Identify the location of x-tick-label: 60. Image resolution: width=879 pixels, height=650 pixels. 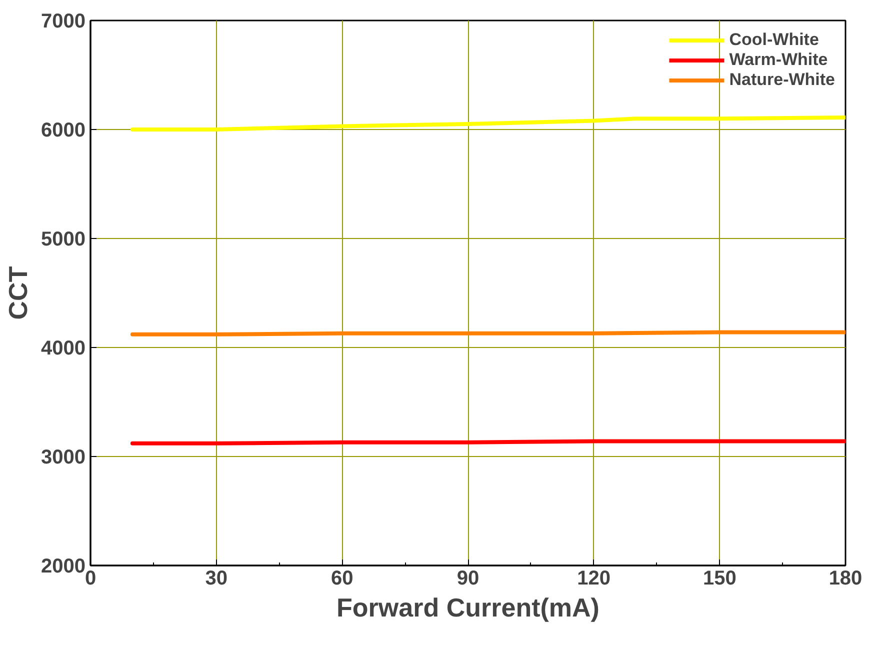
(342, 579).